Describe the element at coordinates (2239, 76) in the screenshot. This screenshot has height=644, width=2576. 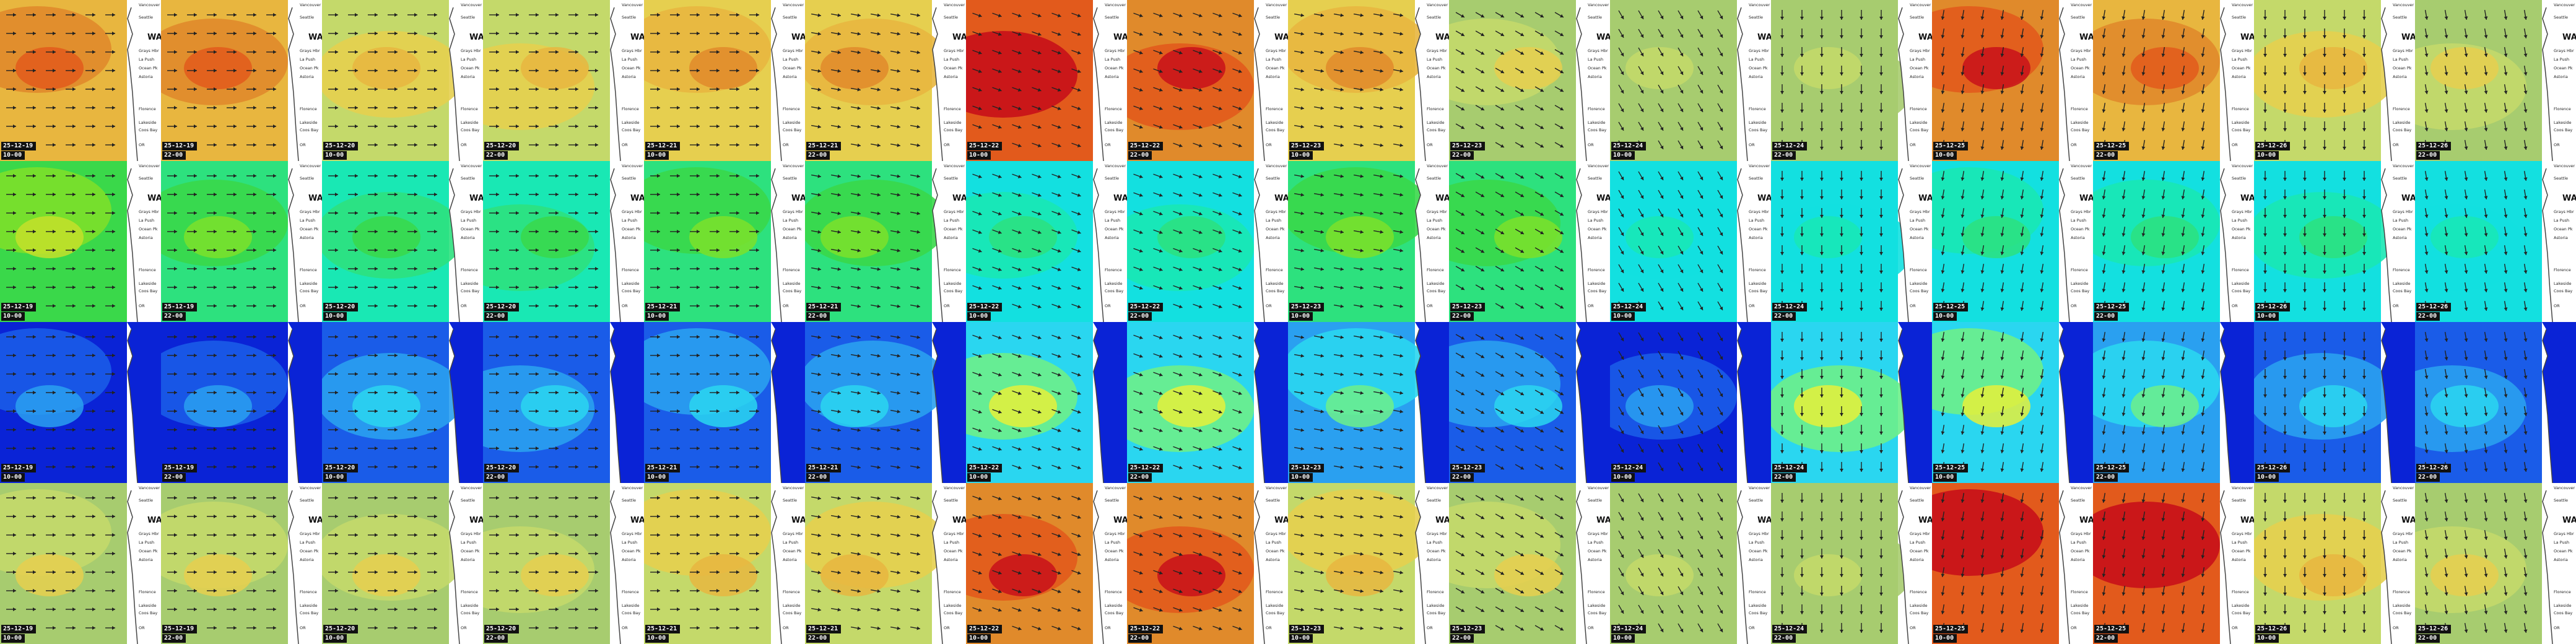
I see `place-label: Astoria` at that location.